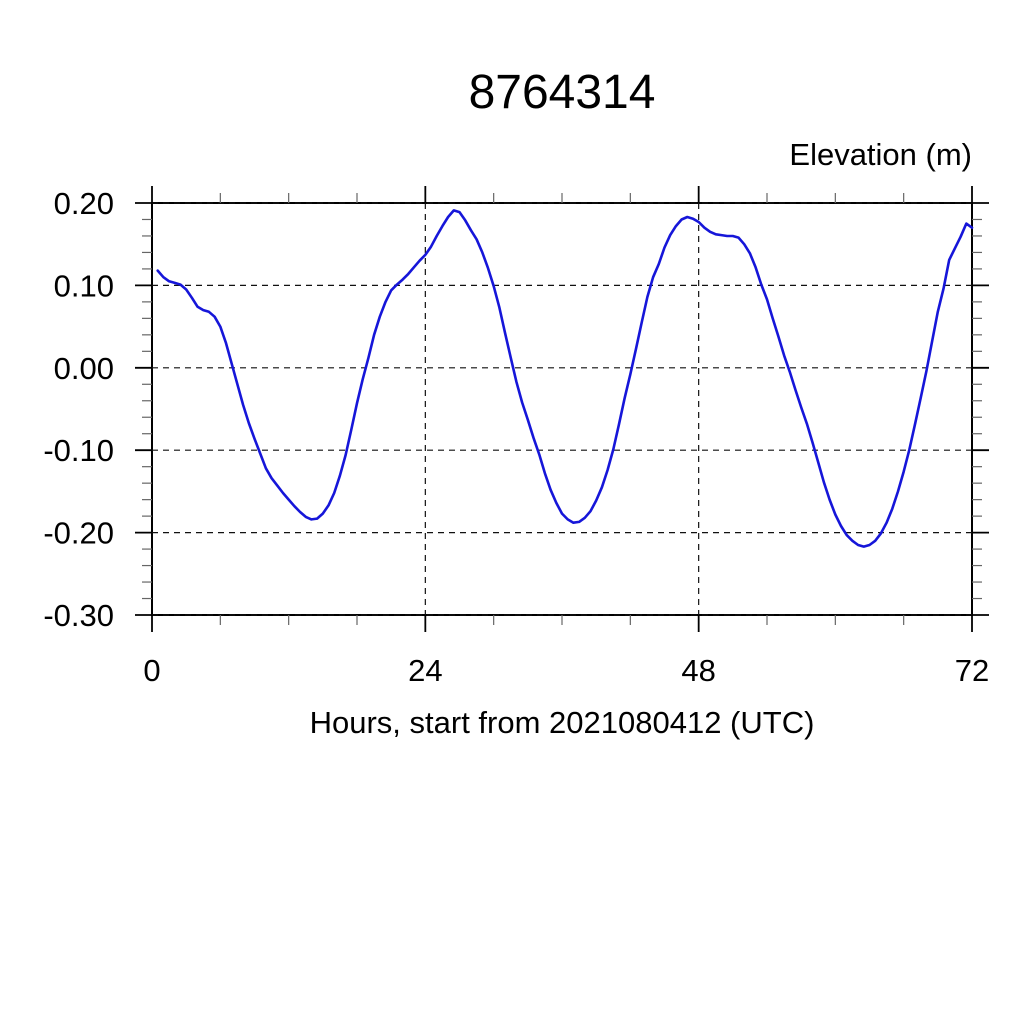  What do you see at coordinates (78, 450) in the screenshot?
I see `y-tick-label: -0.10` at bounding box center [78, 450].